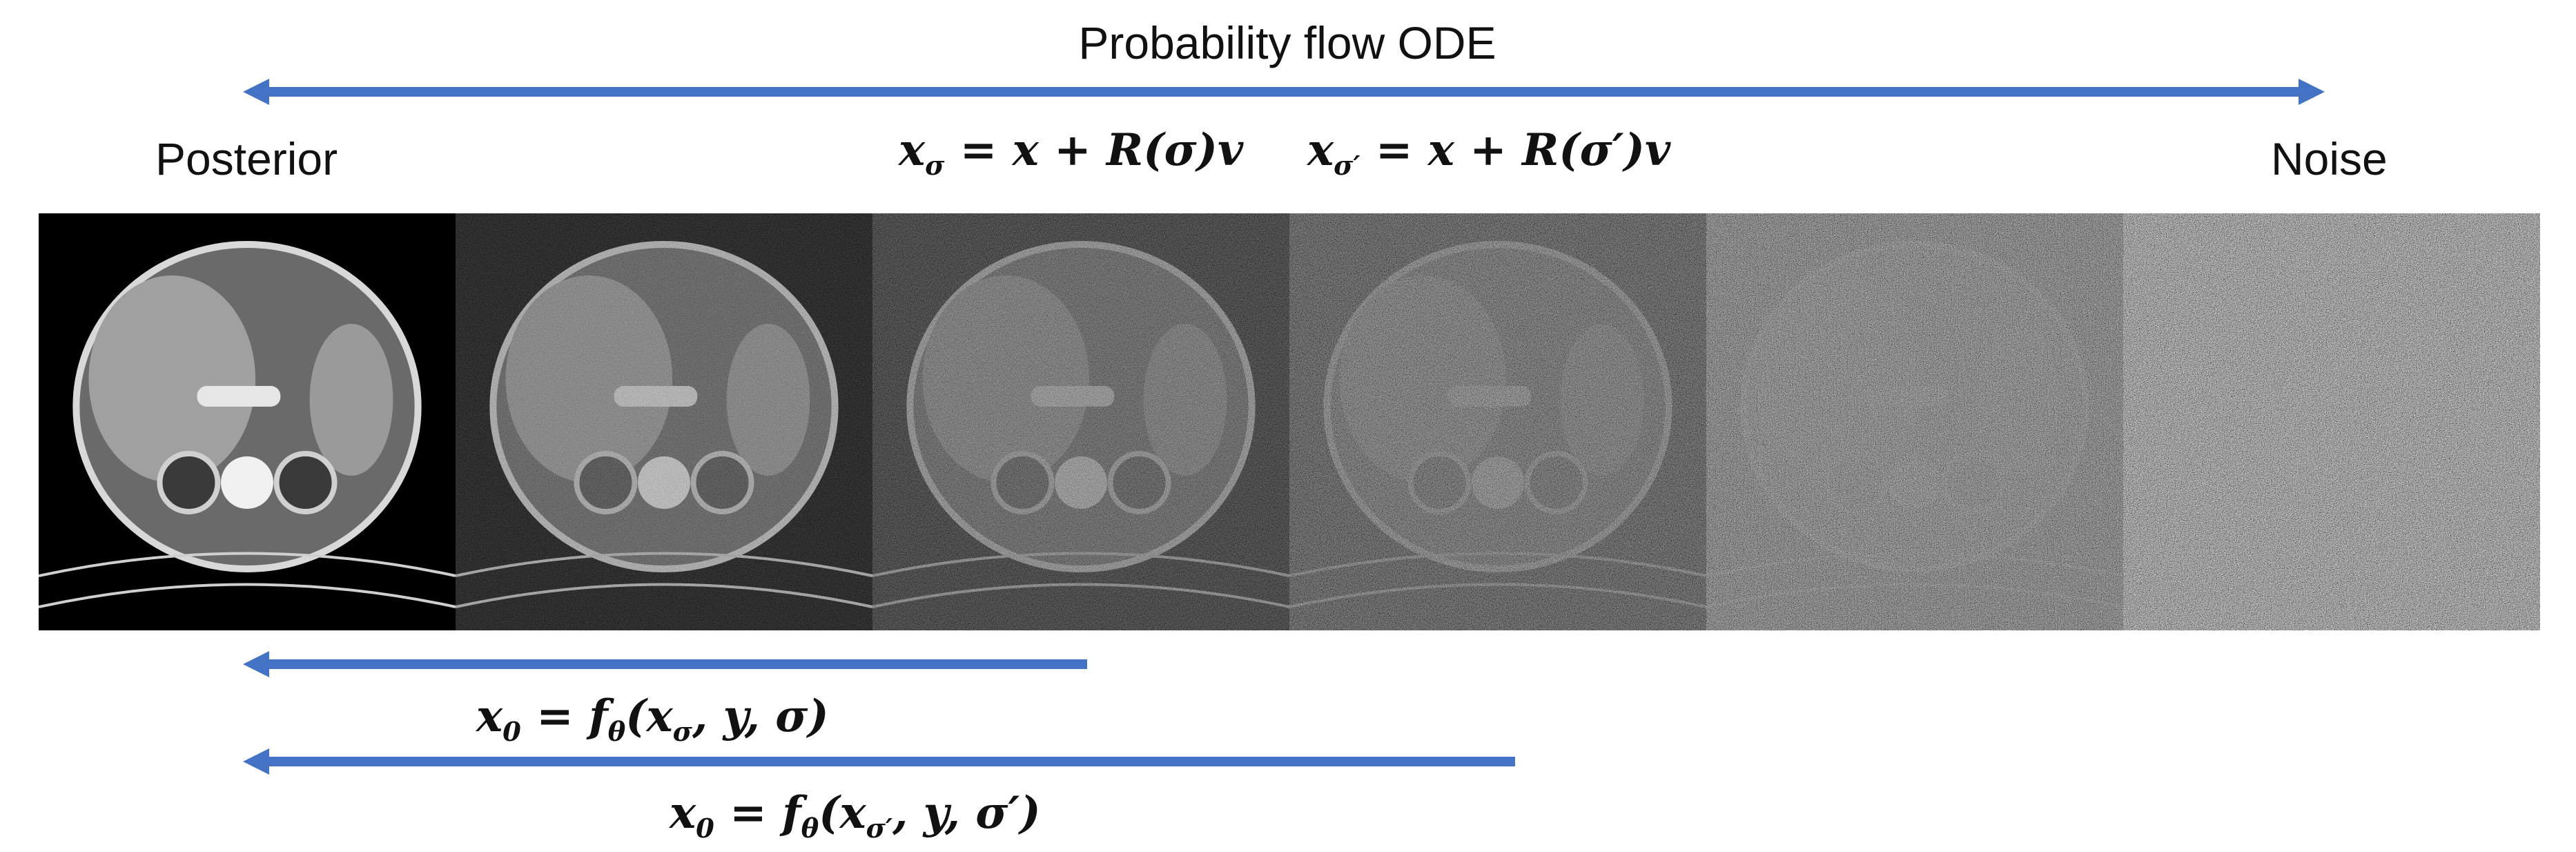 This screenshot has height=852, width=2576. Describe the element at coordinates (1284, 92) in the screenshot. I see `probability-flow-double-arrow` at that location.